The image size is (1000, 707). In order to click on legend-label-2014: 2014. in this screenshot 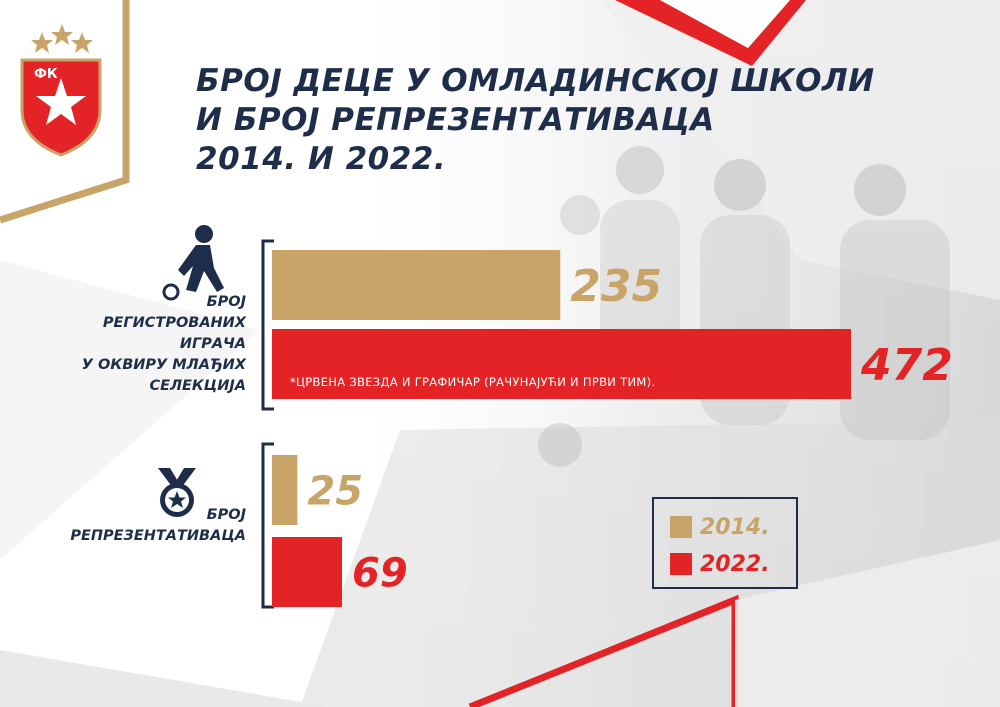, I will do `click(735, 527)`.